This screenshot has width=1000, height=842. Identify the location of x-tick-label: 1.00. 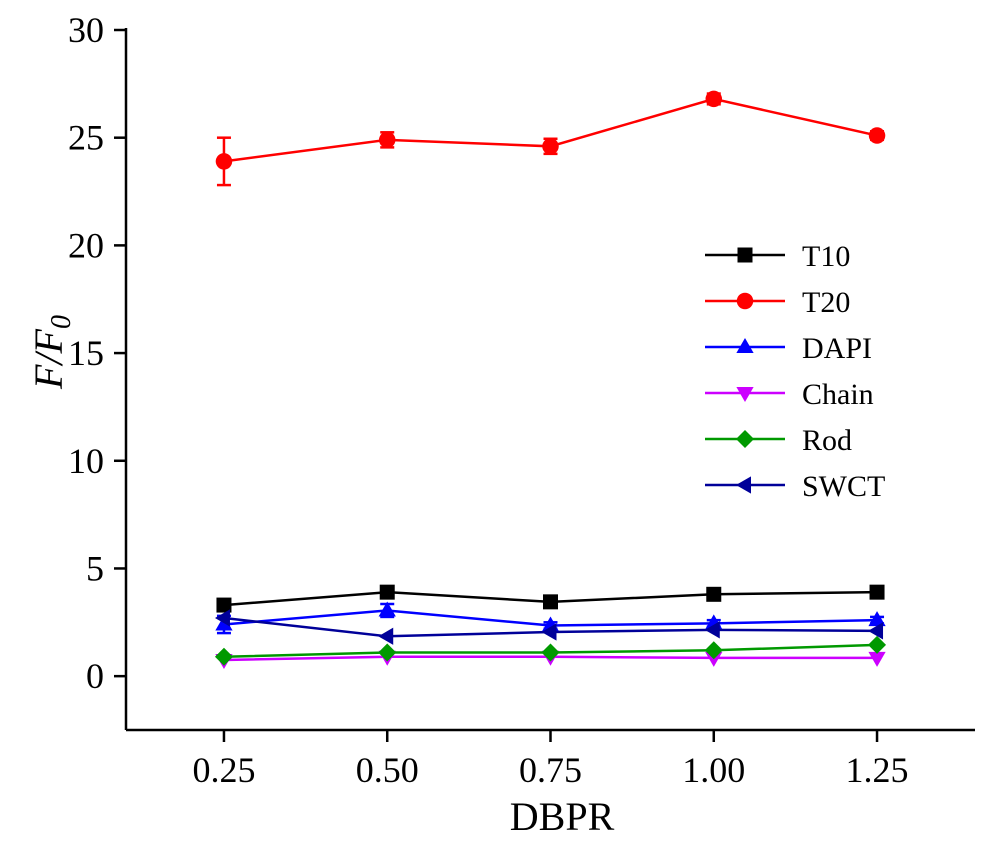
(713, 770).